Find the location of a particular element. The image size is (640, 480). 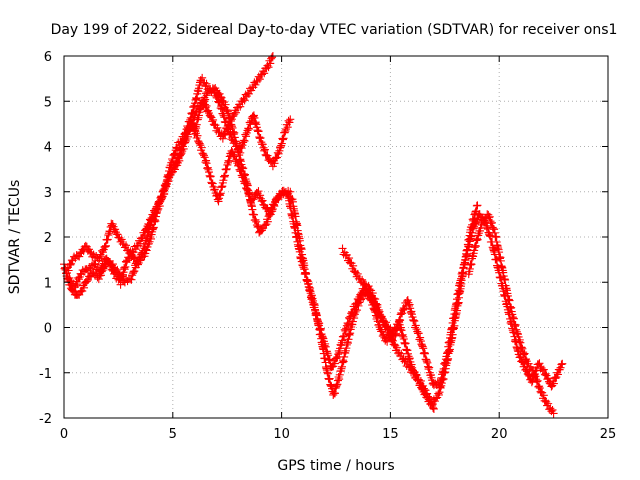

y-tick-label: 1 is located at coordinates (48, 283).